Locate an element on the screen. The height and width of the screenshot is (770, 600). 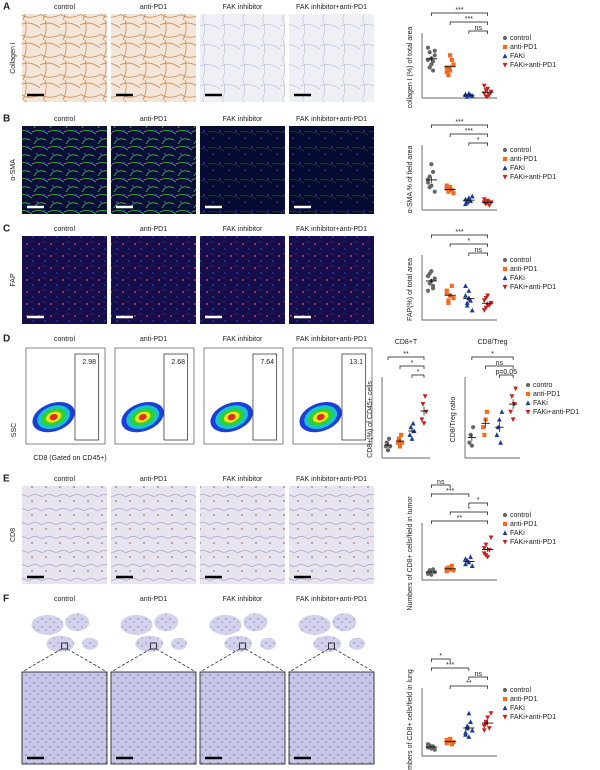
chart-title: CD8+T is located at coordinates (406, 342).